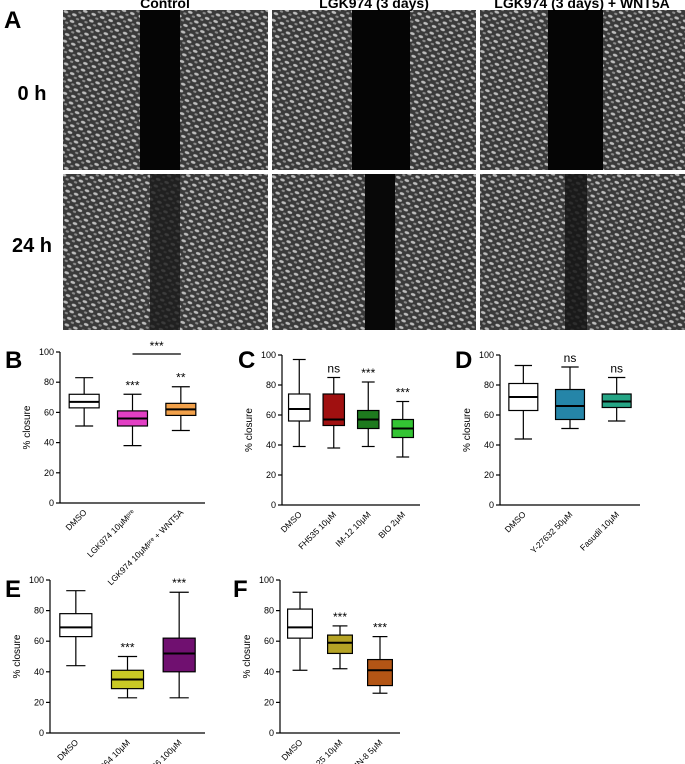 This screenshot has width=685, height=764. I want to click on row-label: 0 h, so click(32, 94).